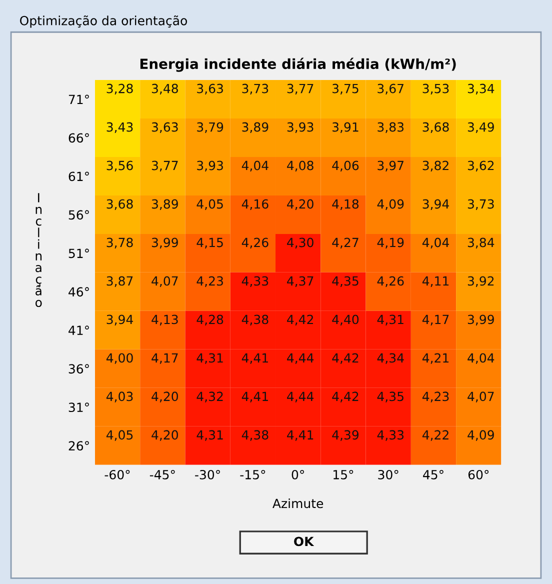  What do you see at coordinates (78, 99) in the screenshot?
I see `y-tick-label: 71°` at bounding box center [78, 99].